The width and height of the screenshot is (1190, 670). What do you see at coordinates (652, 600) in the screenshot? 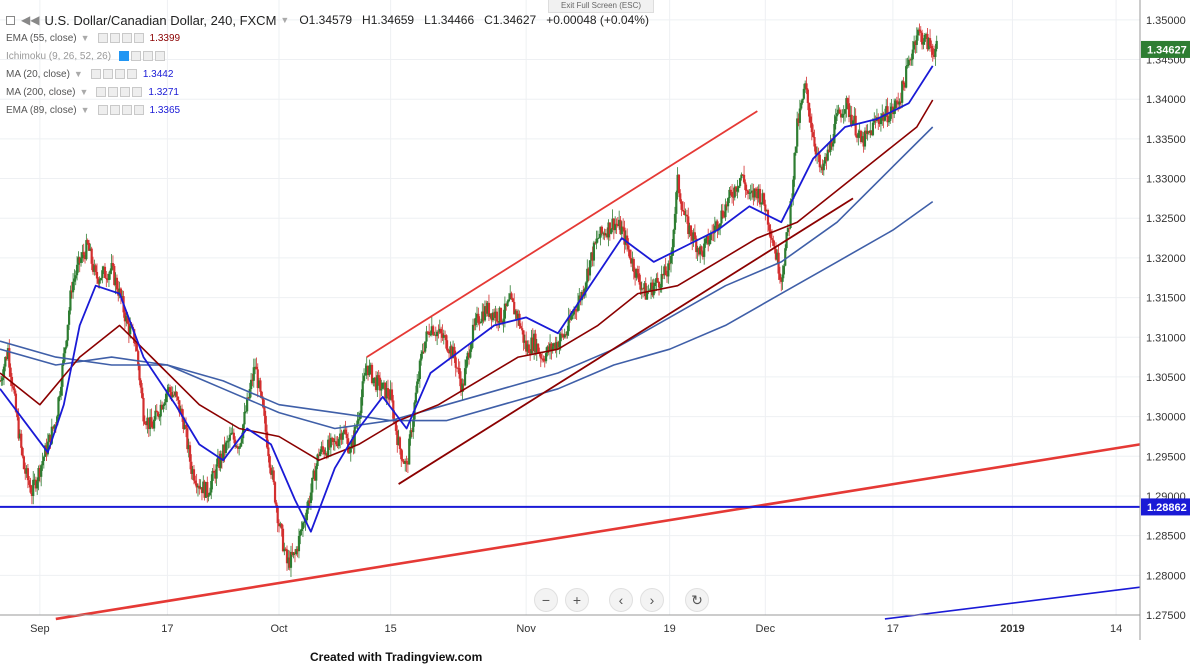
I see `scroll-right-button: ›` at bounding box center [652, 600].